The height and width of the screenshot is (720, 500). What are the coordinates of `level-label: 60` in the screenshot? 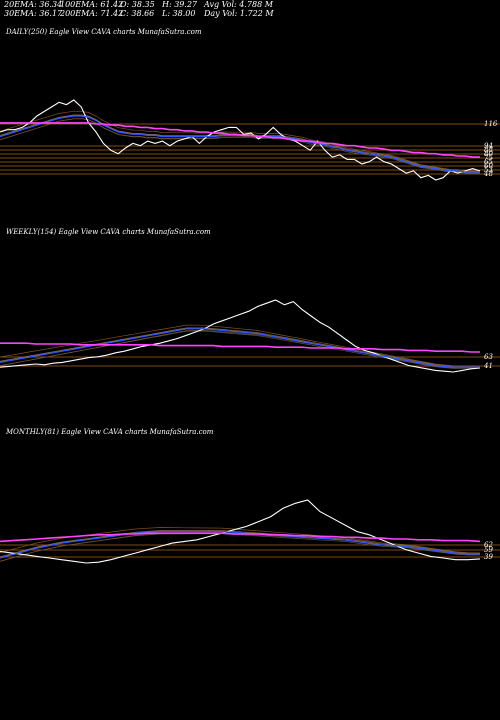 It's located at (488, 166).